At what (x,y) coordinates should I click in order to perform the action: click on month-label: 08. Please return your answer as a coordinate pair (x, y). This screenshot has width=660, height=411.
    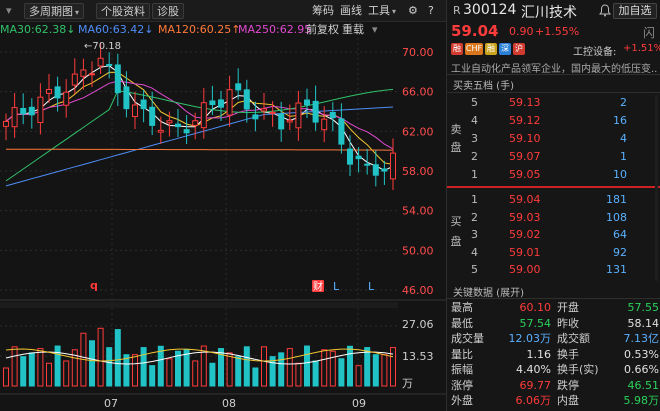
    Looking at the image, I should click on (229, 403).